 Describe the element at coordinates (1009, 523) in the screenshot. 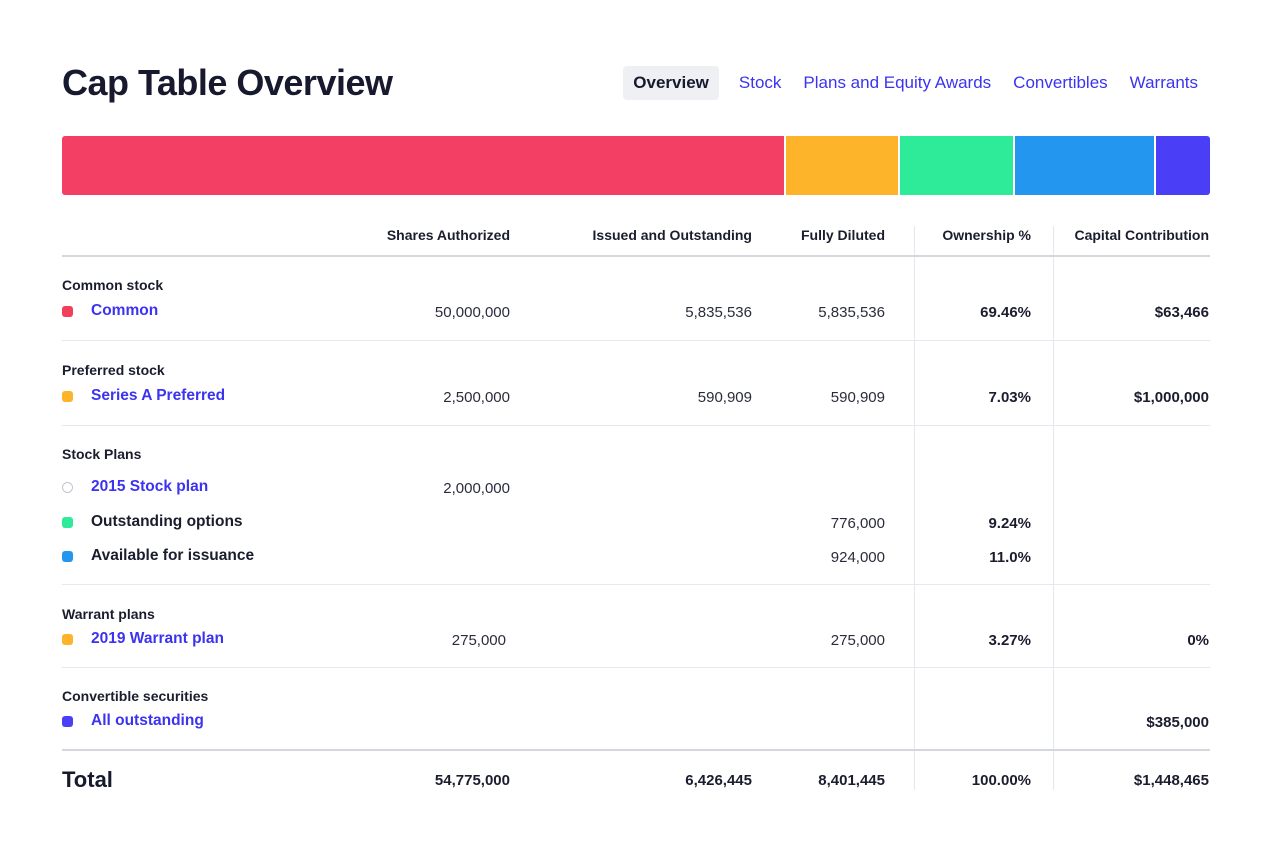

I see `options-ownership: 9.24%` at that location.